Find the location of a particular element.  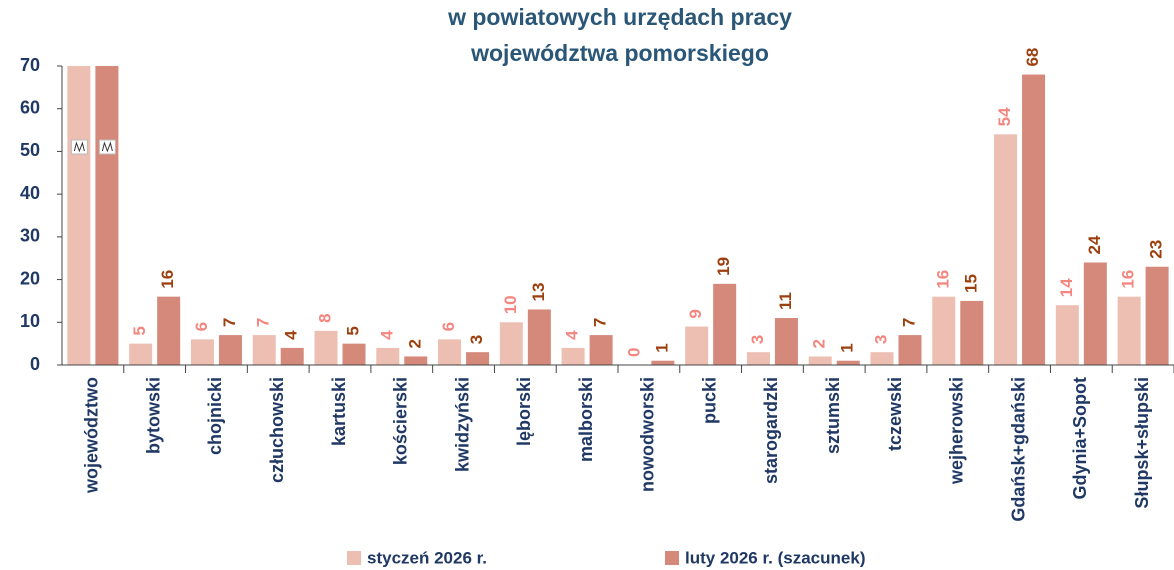

y-tick-label: 10 is located at coordinates (30, 321).